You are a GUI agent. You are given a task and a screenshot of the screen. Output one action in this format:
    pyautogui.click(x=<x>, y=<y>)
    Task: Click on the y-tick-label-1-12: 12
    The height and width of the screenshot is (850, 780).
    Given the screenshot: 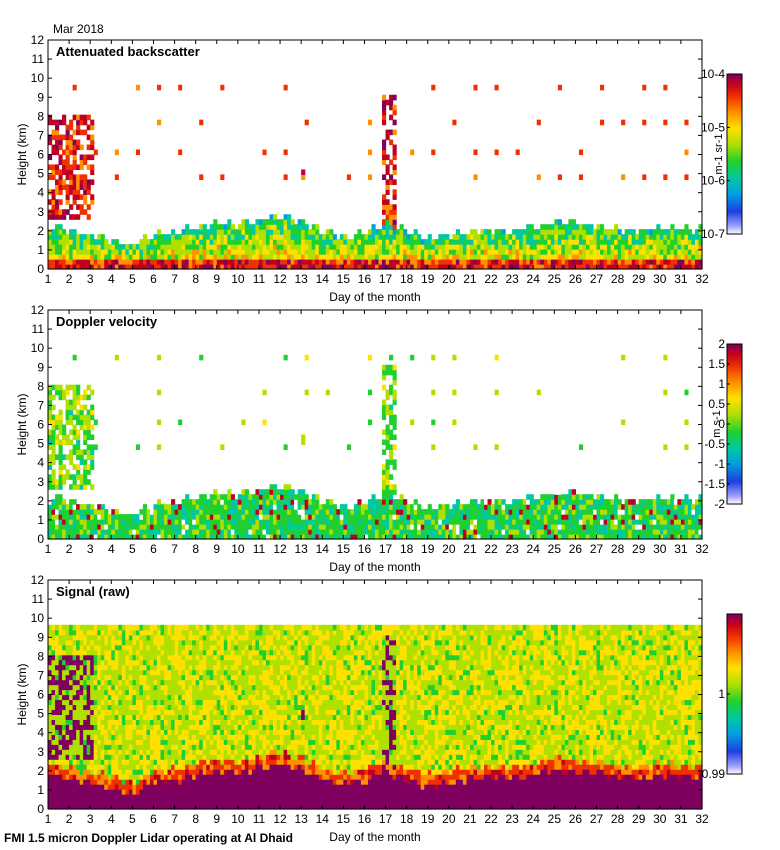 What is the action you would take?
    pyautogui.click(x=38, y=310)
    